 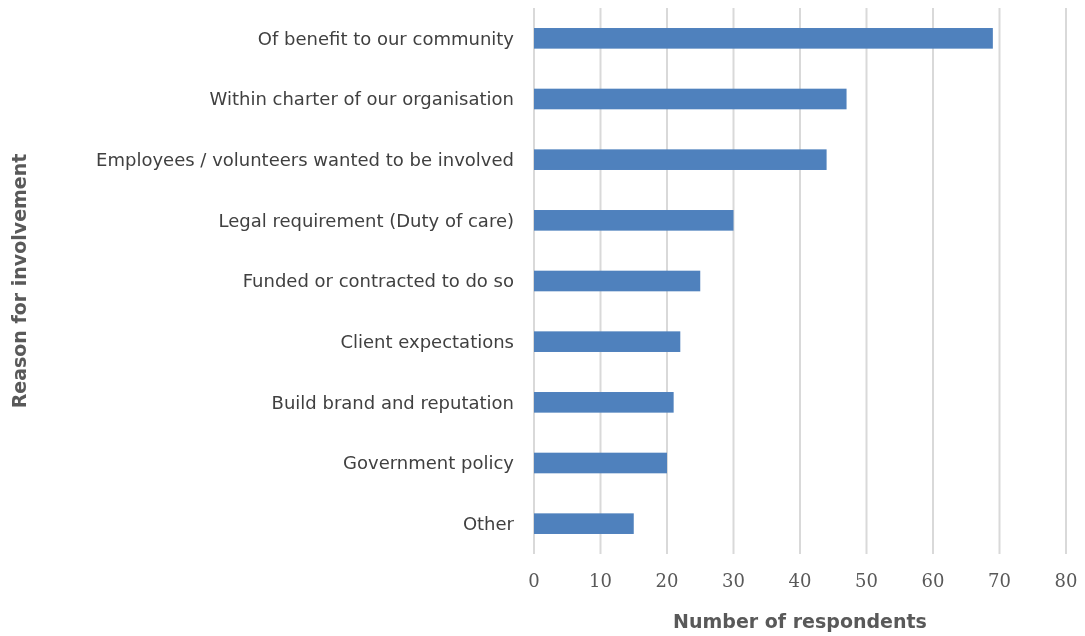 What do you see at coordinates (366, 220) in the screenshot?
I see `y-tick-label: Legal requirement (Duty of care)` at bounding box center [366, 220].